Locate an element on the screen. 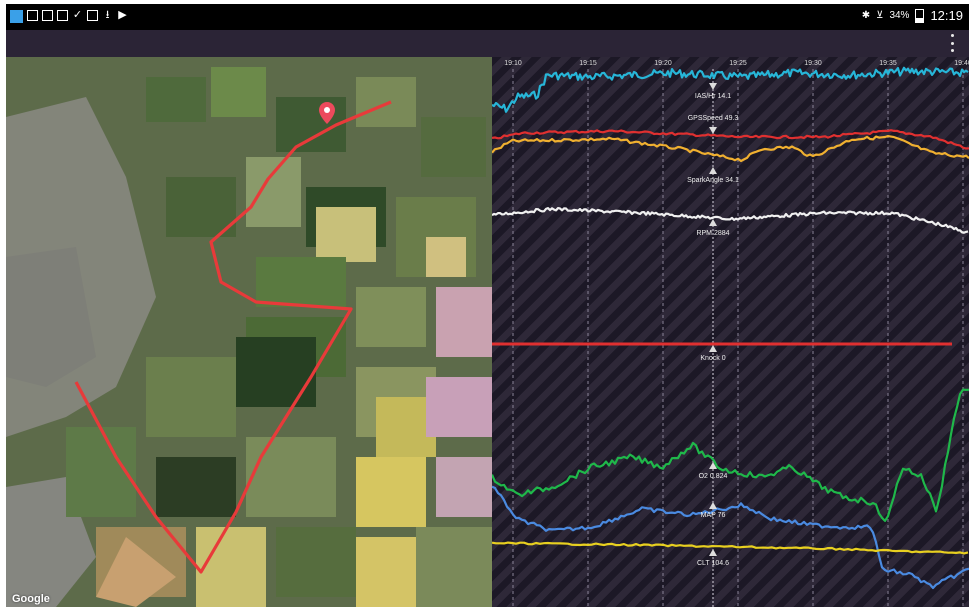 The image size is (971, 609). signal-icon: ⊻ is located at coordinates (880, 15).